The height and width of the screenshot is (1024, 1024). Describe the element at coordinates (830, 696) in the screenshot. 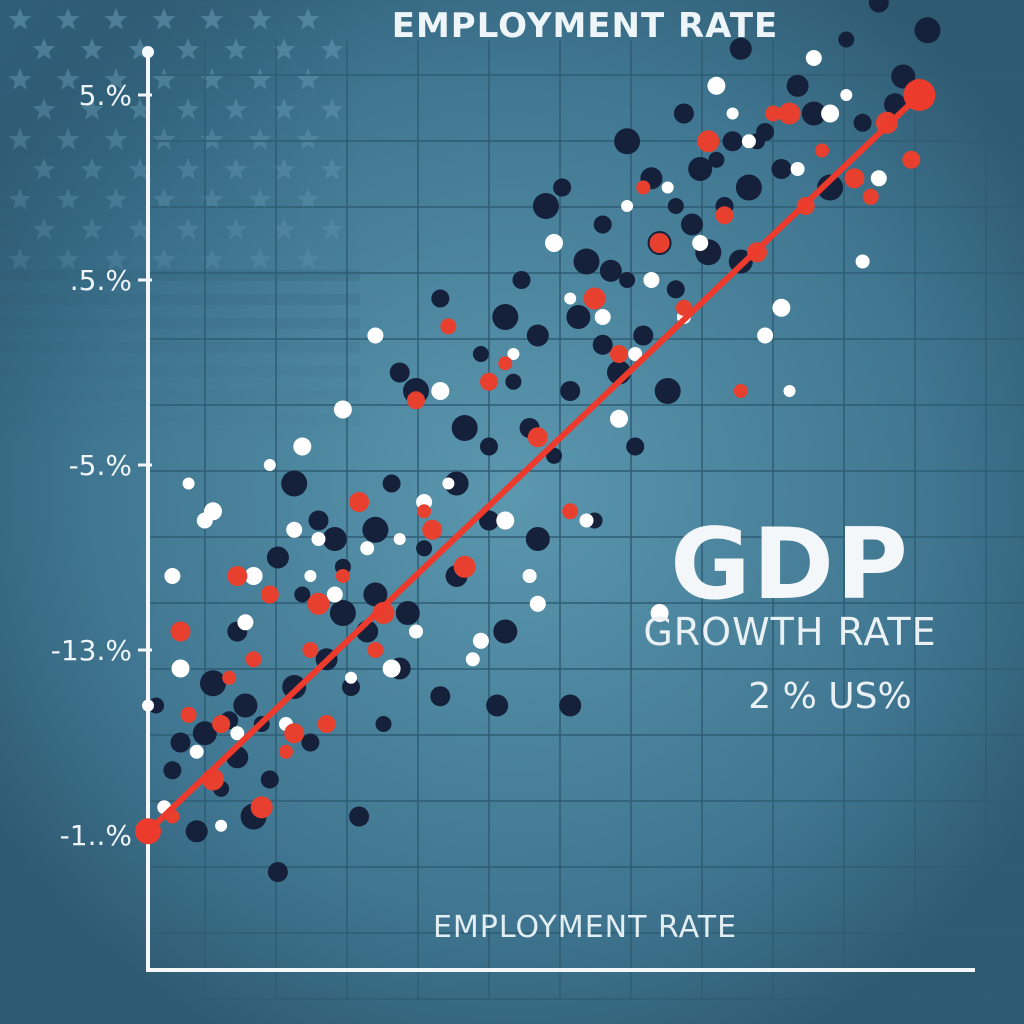

I see `gdp-note: 2 % US%` at that location.